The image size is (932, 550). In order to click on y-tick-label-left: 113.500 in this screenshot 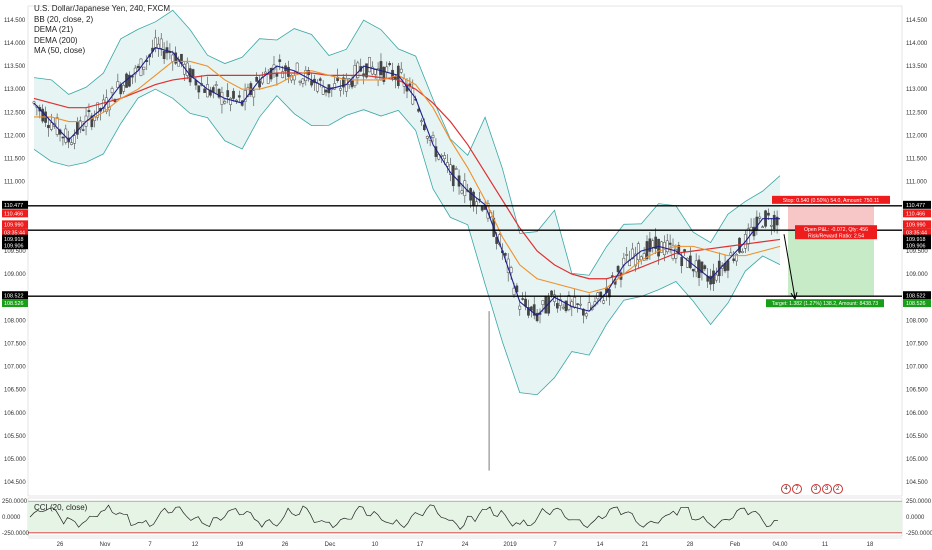, I will do `click(15, 67)`.